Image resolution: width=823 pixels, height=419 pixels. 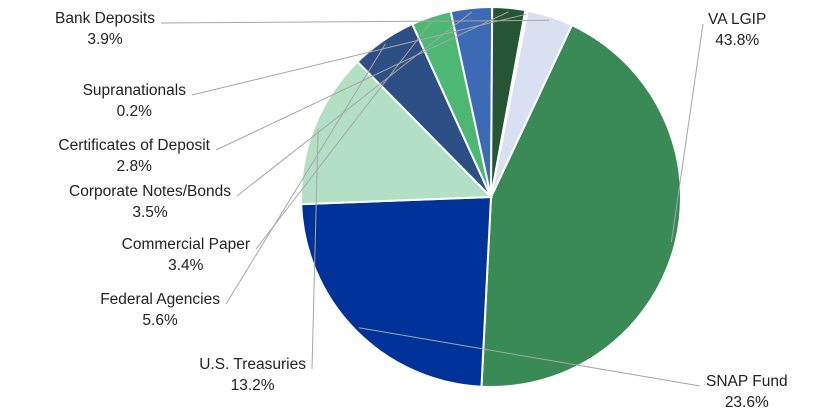 What do you see at coordinates (135, 111) in the screenshot?
I see `slice-value-supranationals: 0.2%` at bounding box center [135, 111].